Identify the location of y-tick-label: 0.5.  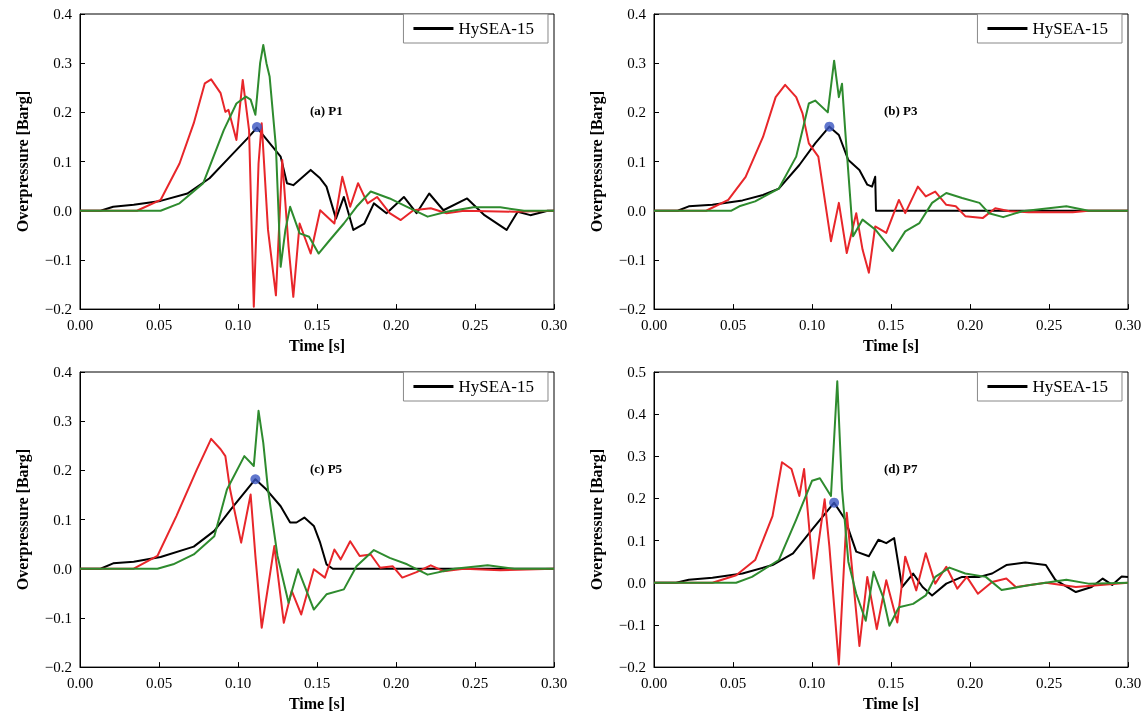
(636, 372).